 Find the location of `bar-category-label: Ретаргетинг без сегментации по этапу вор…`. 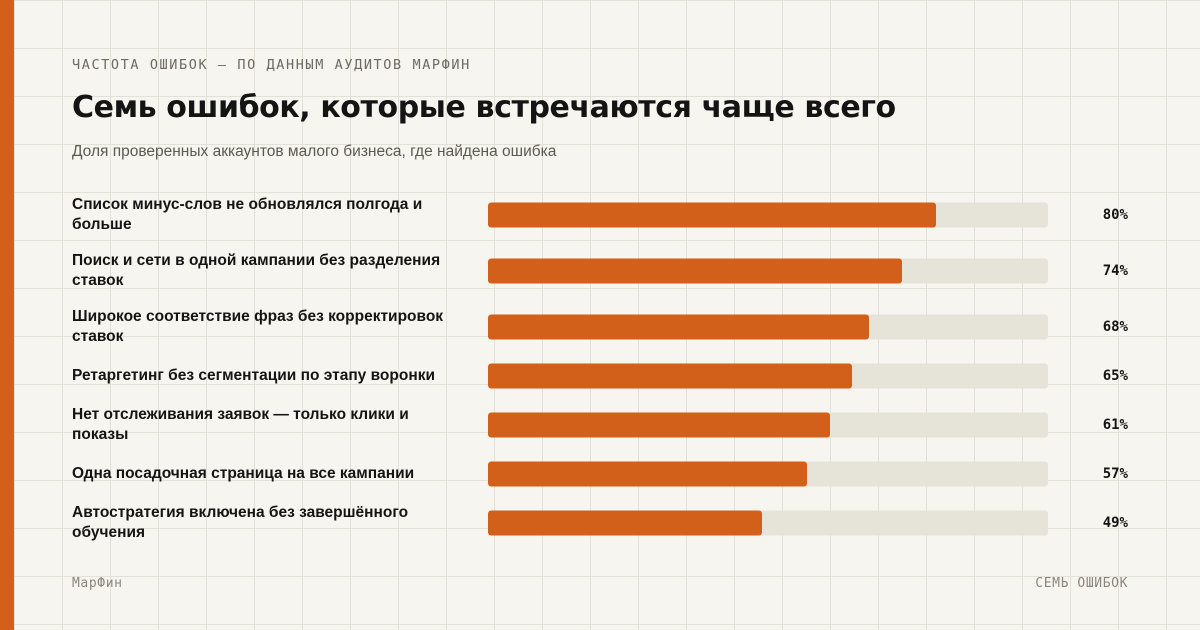

bar-category-label: Ретаргетинг без сегментации по этапу вор… is located at coordinates (253, 375).